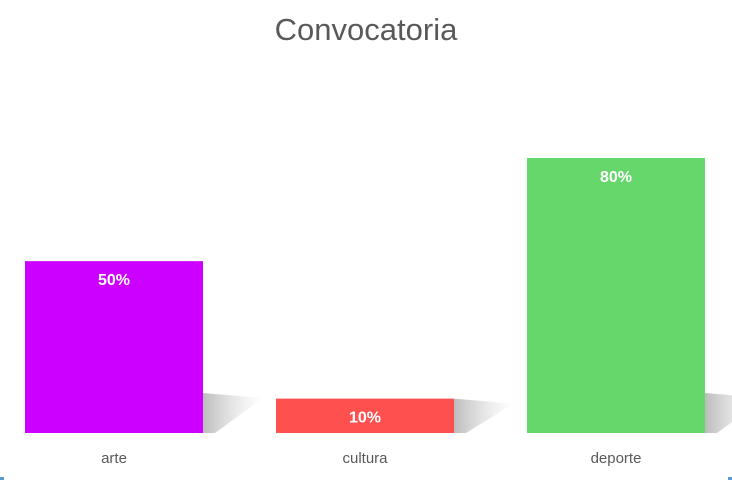  Describe the element at coordinates (114, 347) in the screenshot. I see `bar-arte` at that location.